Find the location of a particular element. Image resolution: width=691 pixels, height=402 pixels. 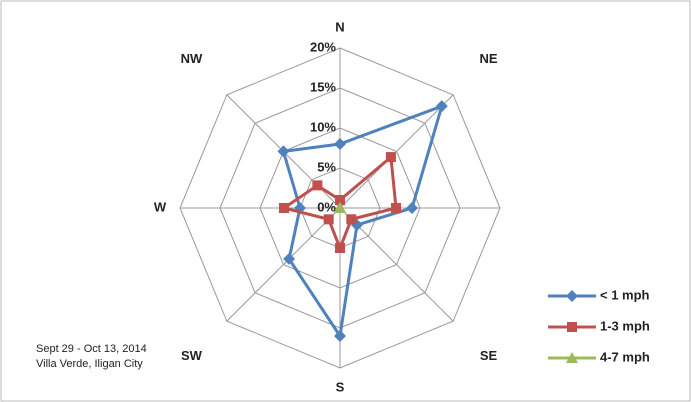

axis-label: S is located at coordinates (340, 386).